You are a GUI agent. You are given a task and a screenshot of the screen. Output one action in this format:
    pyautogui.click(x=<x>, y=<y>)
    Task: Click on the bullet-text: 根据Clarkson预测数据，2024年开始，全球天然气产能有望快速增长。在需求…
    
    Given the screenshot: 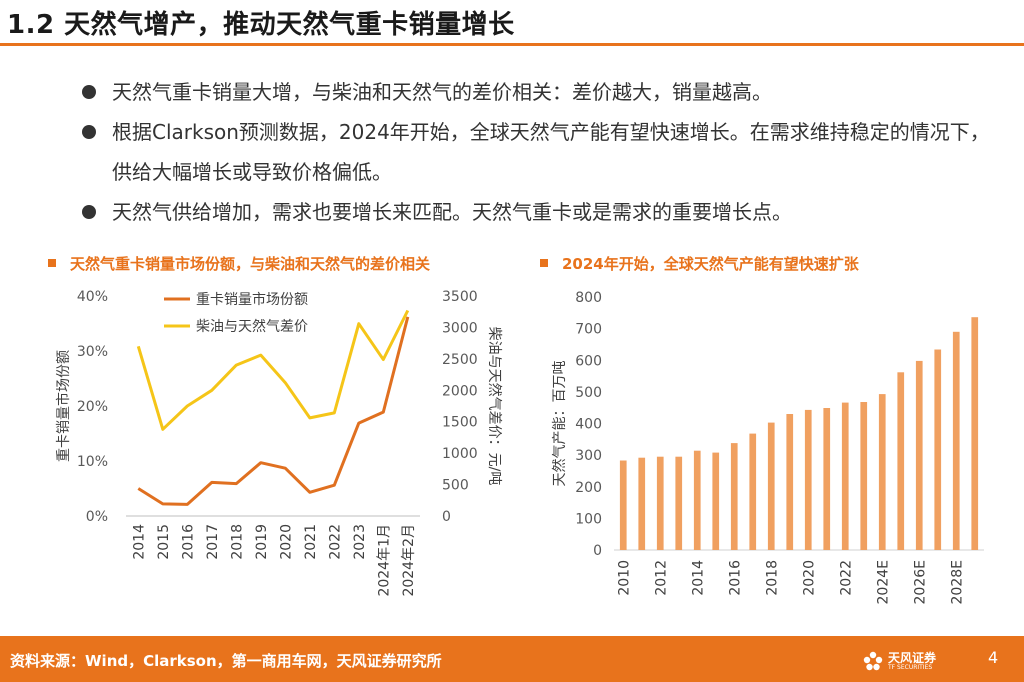 What is the action you would take?
    pyautogui.click(x=551, y=152)
    